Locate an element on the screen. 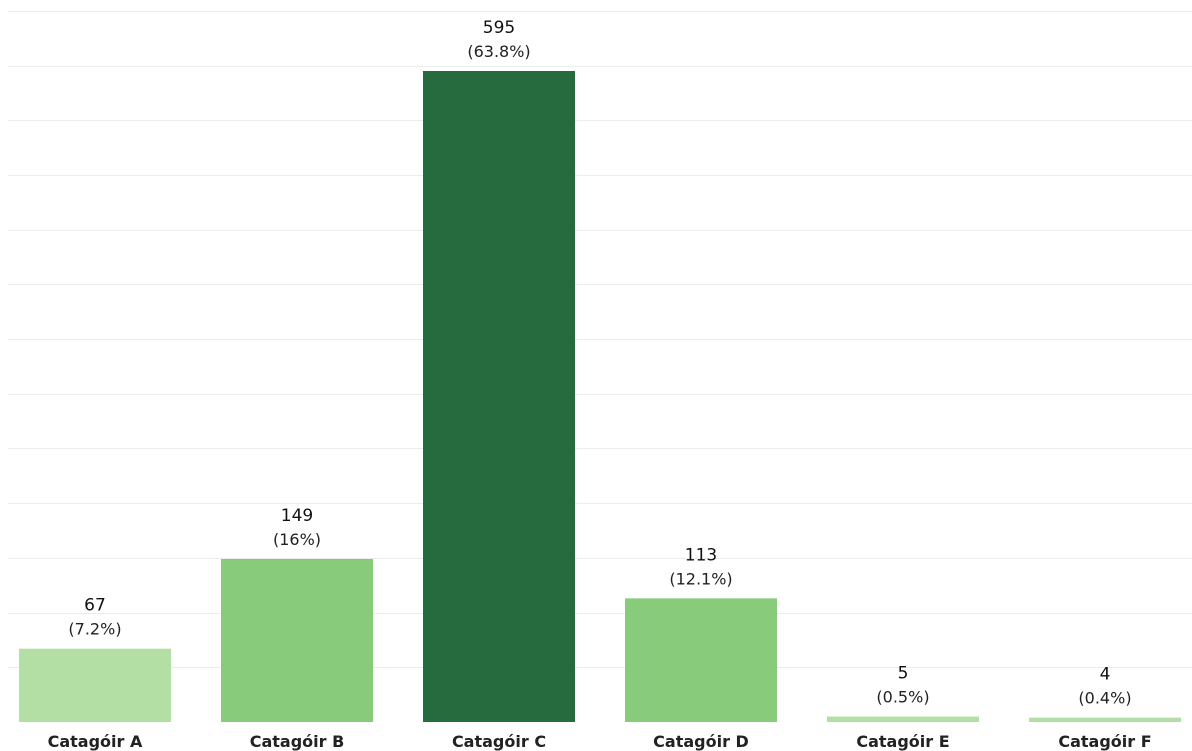  tick-label-3: Catagóir C is located at coordinates (499, 741).